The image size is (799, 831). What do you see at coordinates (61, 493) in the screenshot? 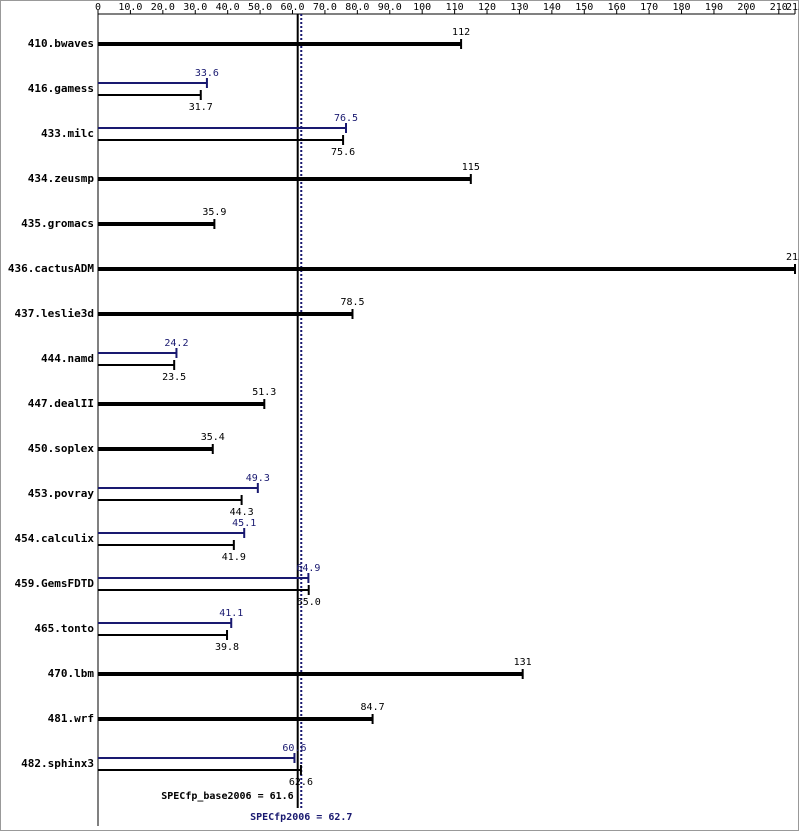
I see `category-label: 453.povray` at bounding box center [61, 493].